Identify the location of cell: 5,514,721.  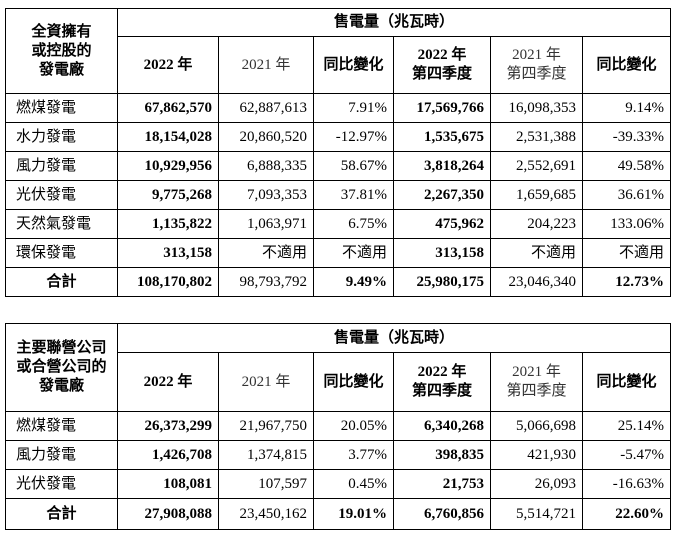
(536, 514).